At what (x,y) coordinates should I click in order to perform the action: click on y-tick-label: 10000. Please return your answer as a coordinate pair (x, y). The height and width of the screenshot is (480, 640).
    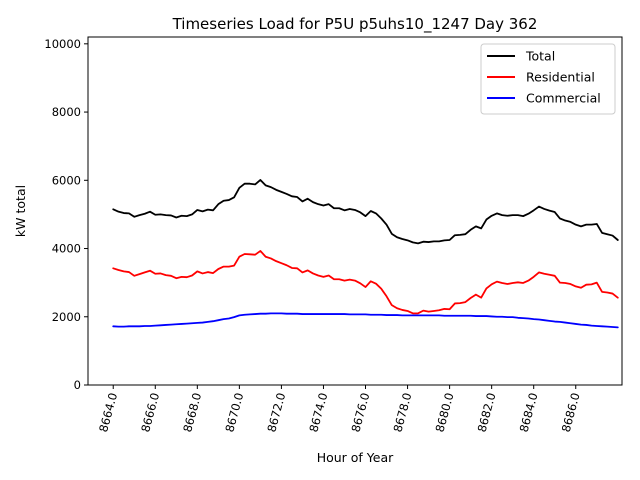
    Looking at the image, I should click on (62, 44).